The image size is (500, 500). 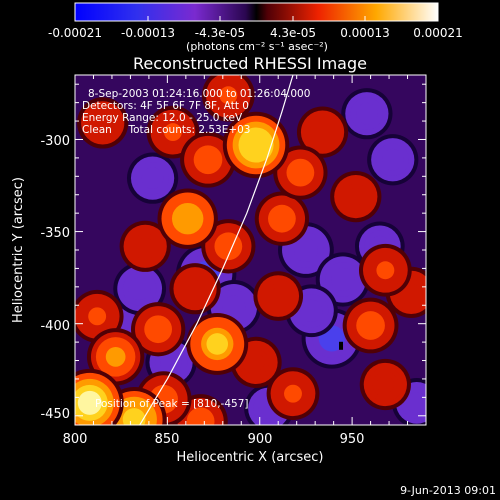 What do you see at coordinates (250, 457) in the screenshot?
I see `x-axis-label: Heliocentric X (arcsec)` at bounding box center [250, 457].